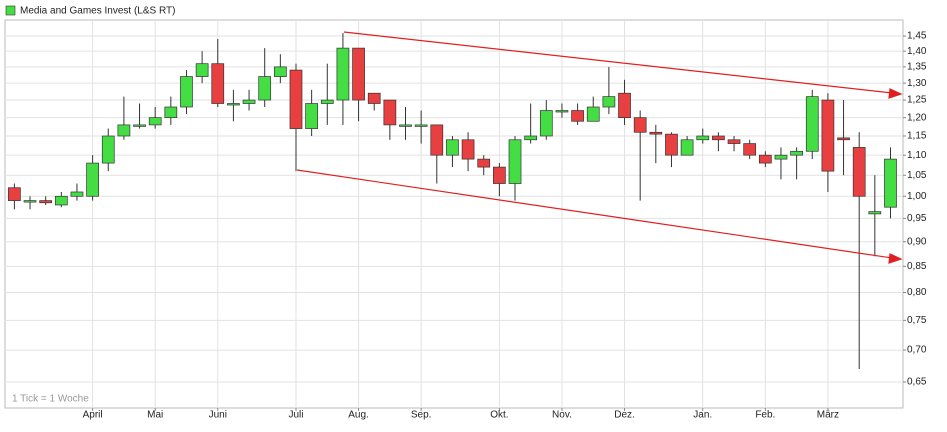 This screenshot has height=432, width=947. Describe the element at coordinates (765, 415) in the screenshot. I see `x-tick-label: Feb.` at that location.